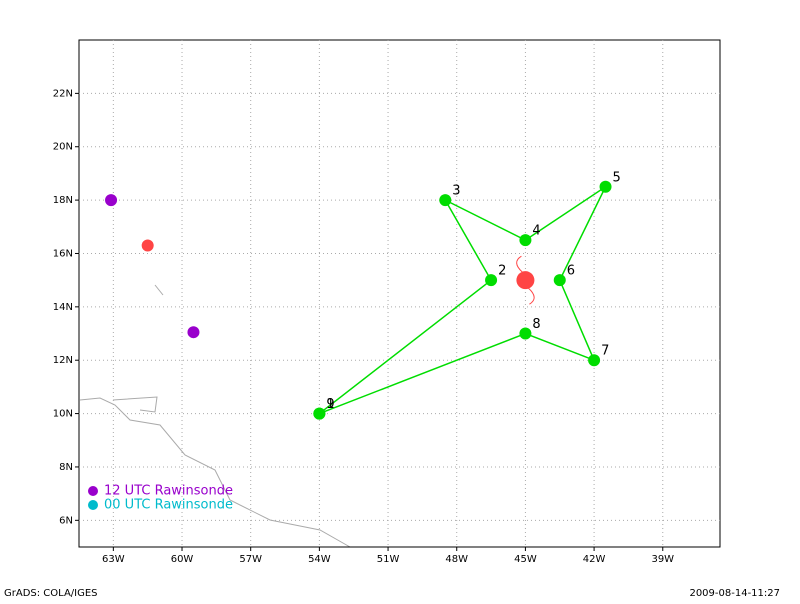  What do you see at coordinates (319, 559) in the screenshot?
I see `x-tick-label: 54W` at bounding box center [319, 559].